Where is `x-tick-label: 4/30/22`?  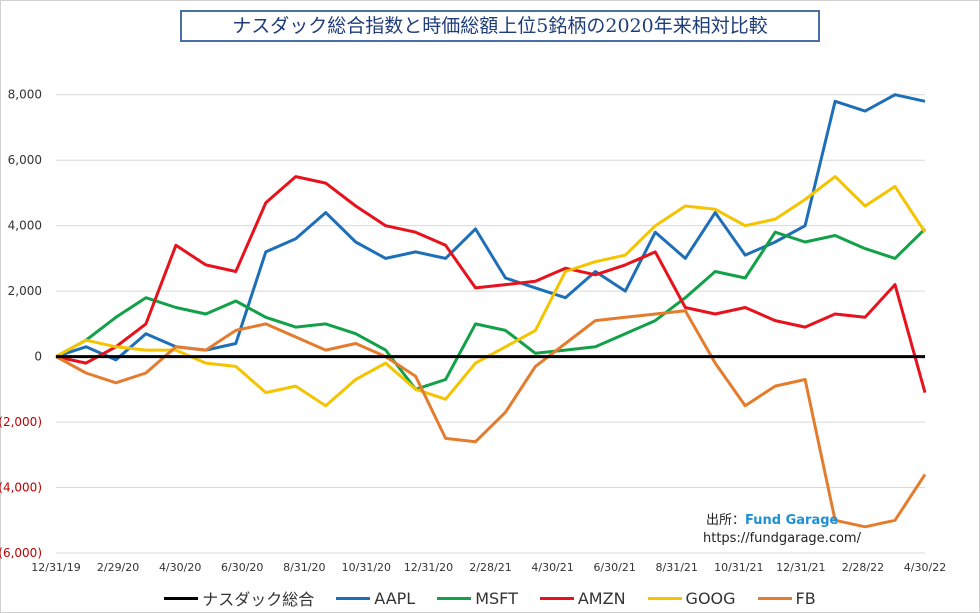
x-tick-label: 4/30/22 is located at coordinates (925, 567).